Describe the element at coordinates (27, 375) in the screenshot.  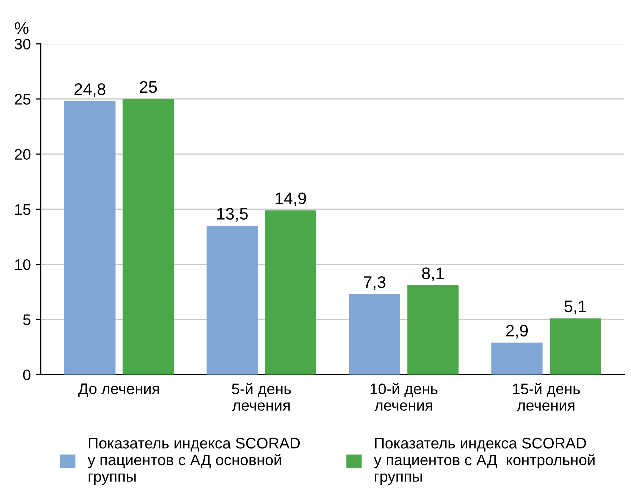
I see `y-tick-label: 0` at that location.